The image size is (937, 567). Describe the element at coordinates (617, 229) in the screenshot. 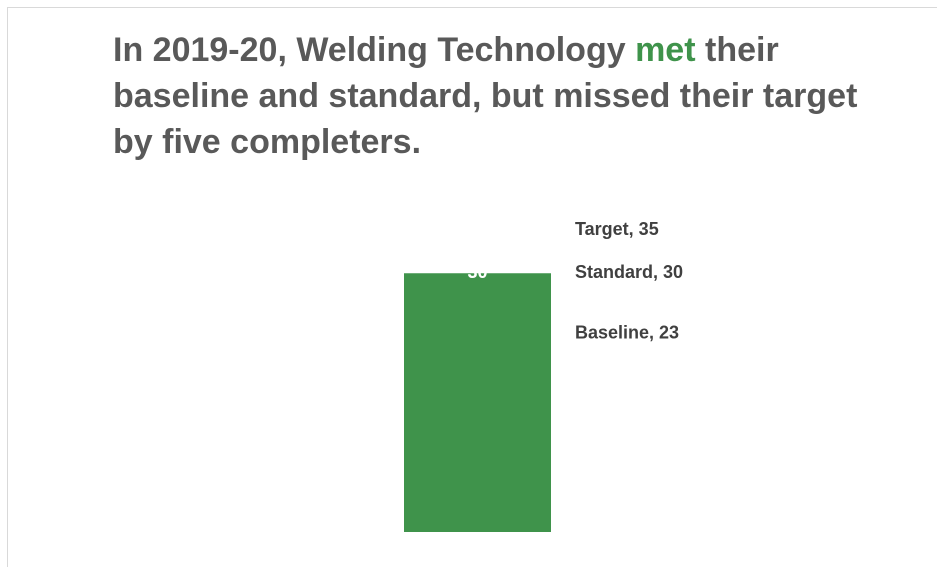

I see `annotation: Target, 35` at that location.